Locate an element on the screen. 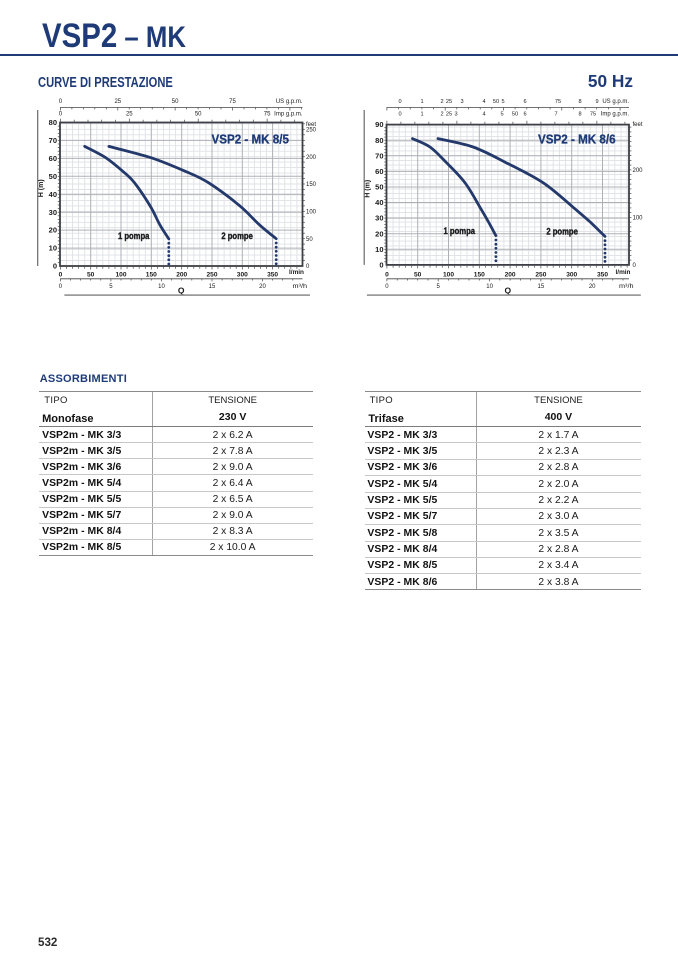 The height and width of the screenshot is (959, 678). svg-text: US g.p.m. is located at coordinates (615, 102).